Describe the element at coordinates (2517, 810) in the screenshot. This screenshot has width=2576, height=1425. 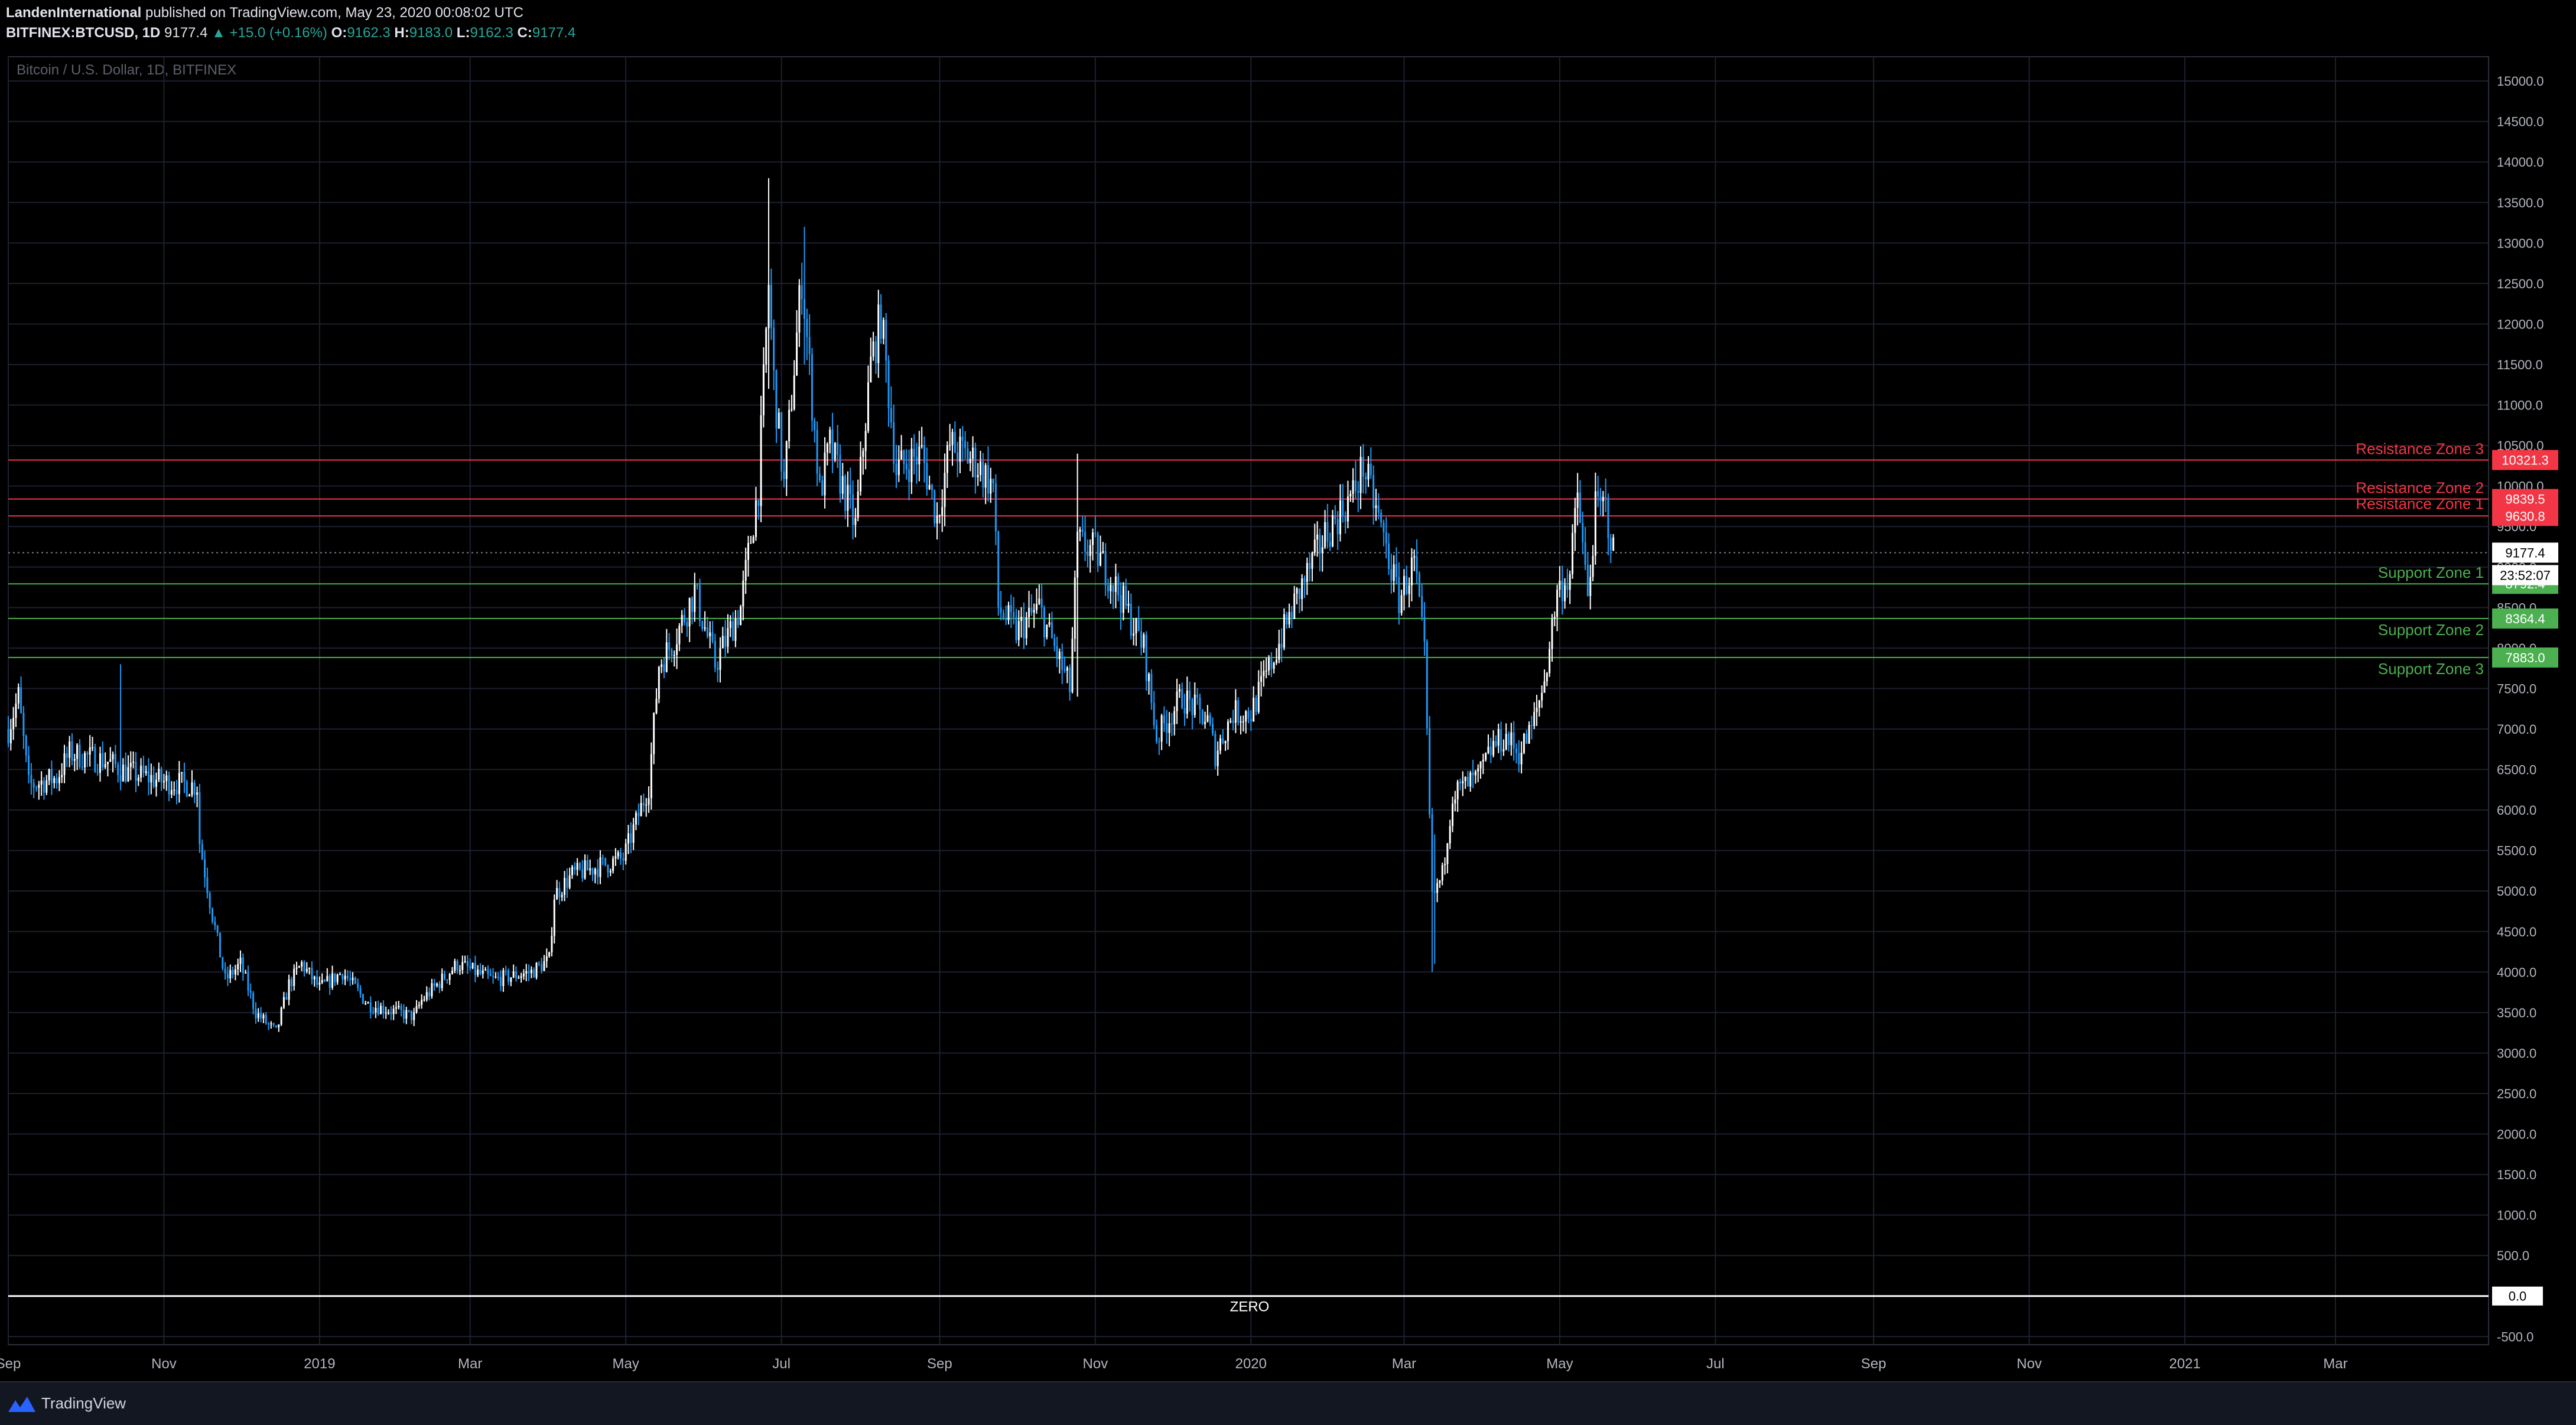
I see `y-tick-label: 6000.0` at that location.